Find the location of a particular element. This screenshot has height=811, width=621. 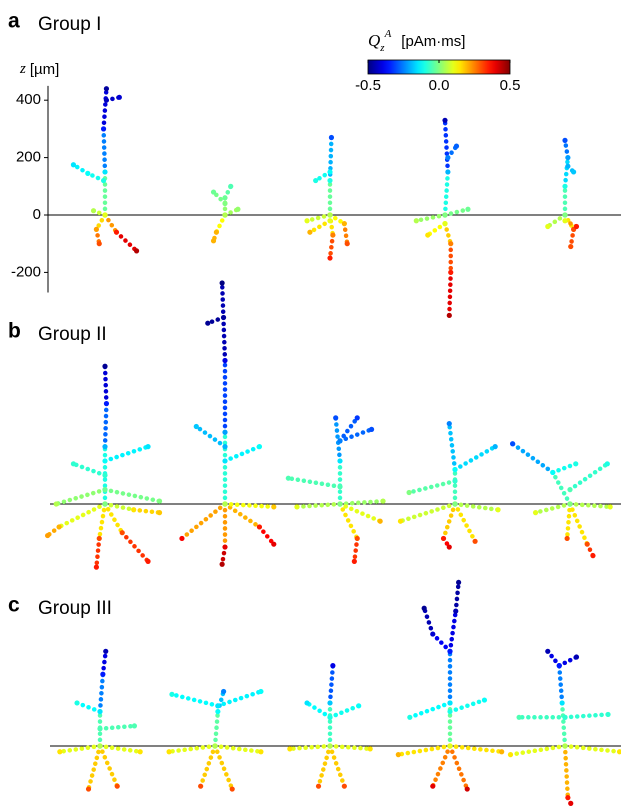

z-tick-label: -200 is located at coordinates (26, 271).